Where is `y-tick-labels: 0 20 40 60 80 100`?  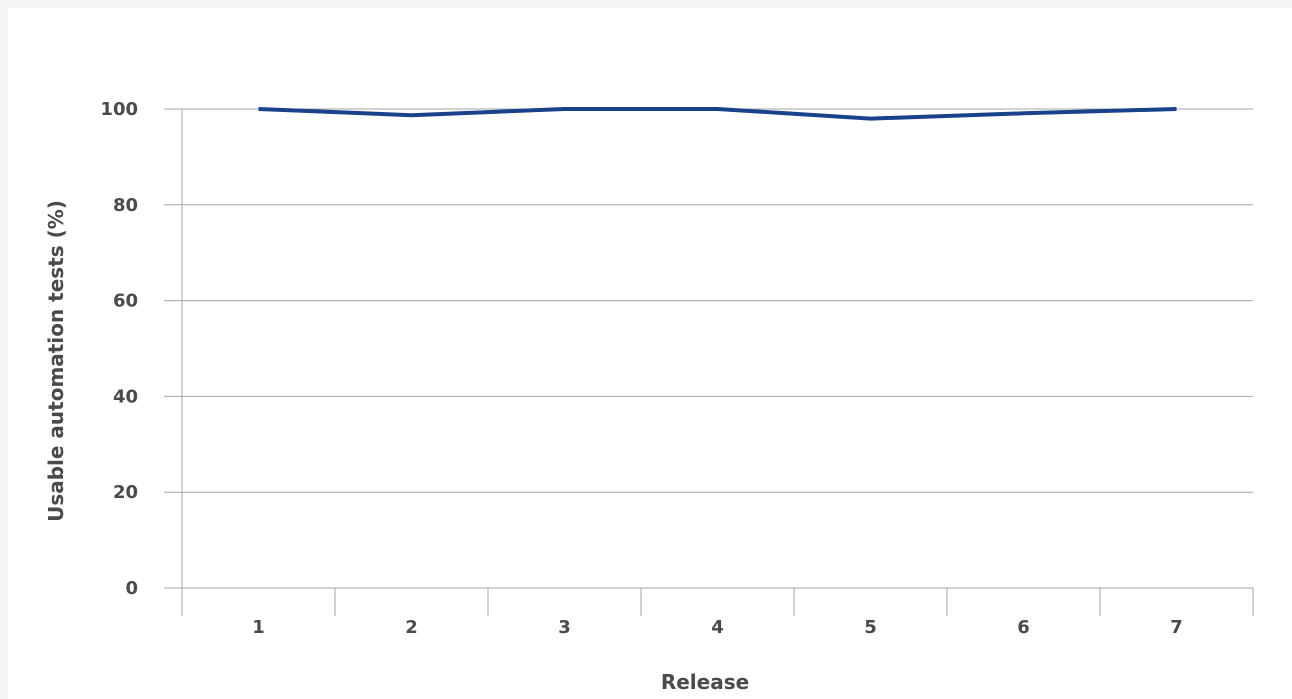
y-tick-labels: 0 20 40 60 80 100 is located at coordinates (119, 349).